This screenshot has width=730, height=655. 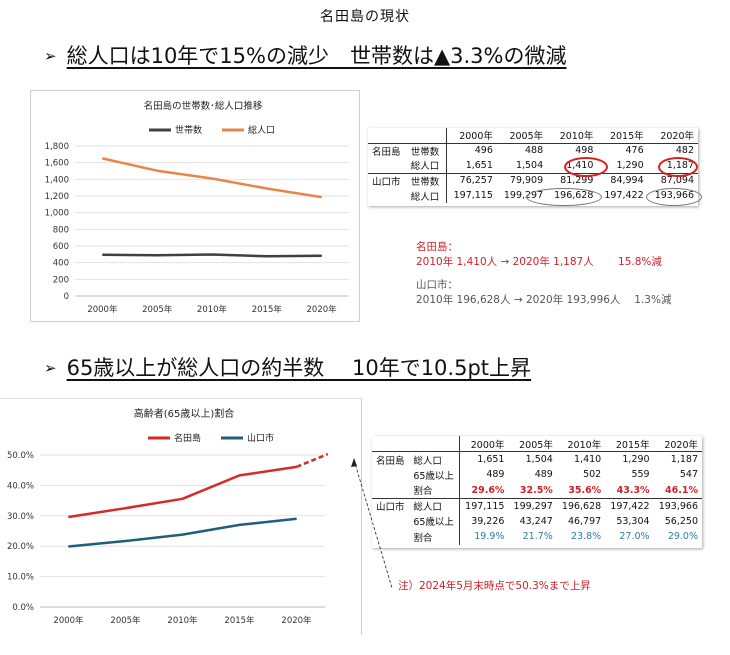 I want to click on t2-cell: 559, so click(x=640, y=475).